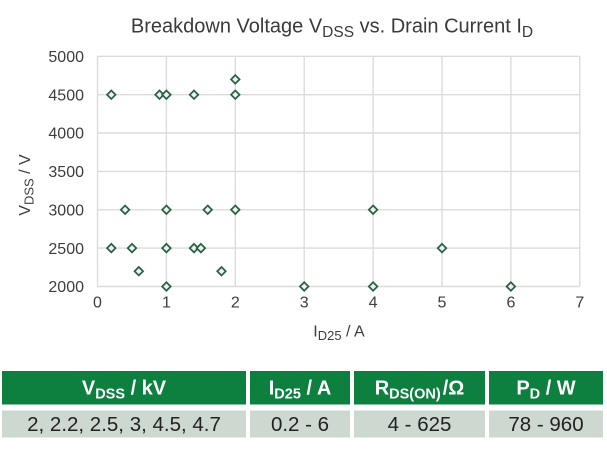  Describe the element at coordinates (545, 424) in the screenshot. I see `svg-text: 78 - 960` at that location.